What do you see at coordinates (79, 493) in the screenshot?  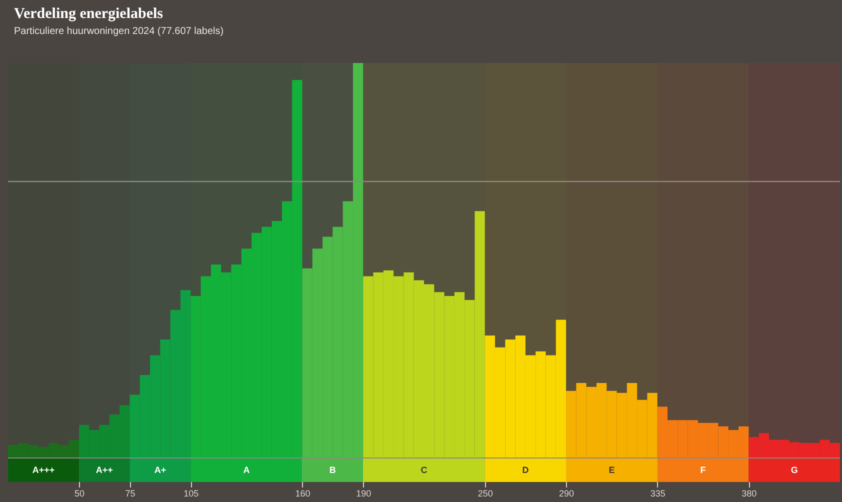 I see `x-tick-label: 50` at bounding box center [79, 493].